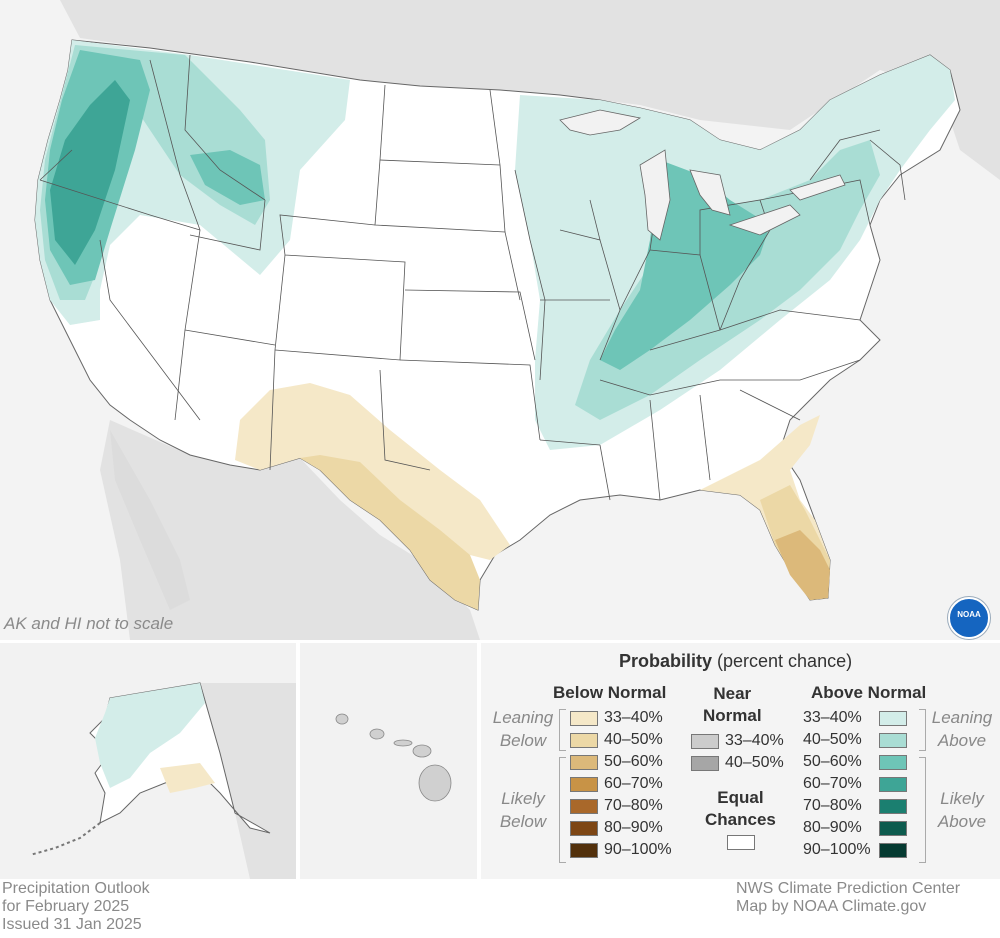 This screenshot has width=1000, height=938. I want to click on equal-chances-line2: Chances, so click(740, 819).